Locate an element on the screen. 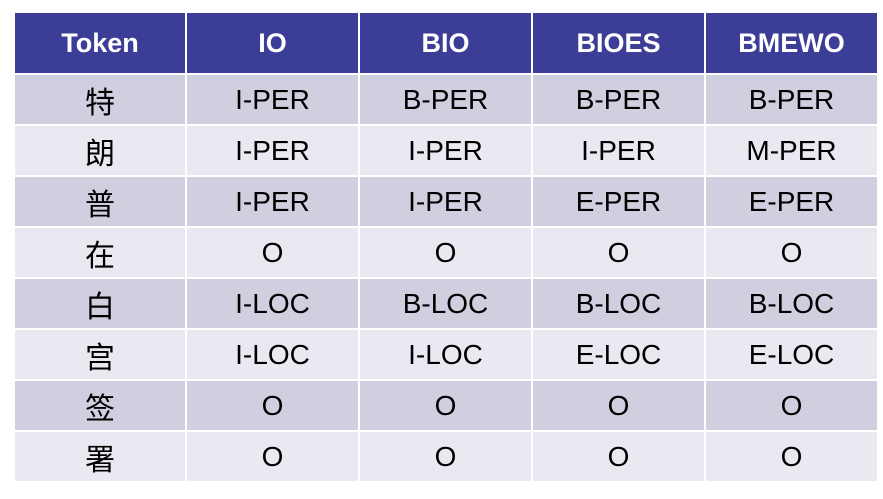 The image size is (883, 499). table-row: 宫 I-LOC I-LOC E-LOC E-LOC is located at coordinates (446, 354).